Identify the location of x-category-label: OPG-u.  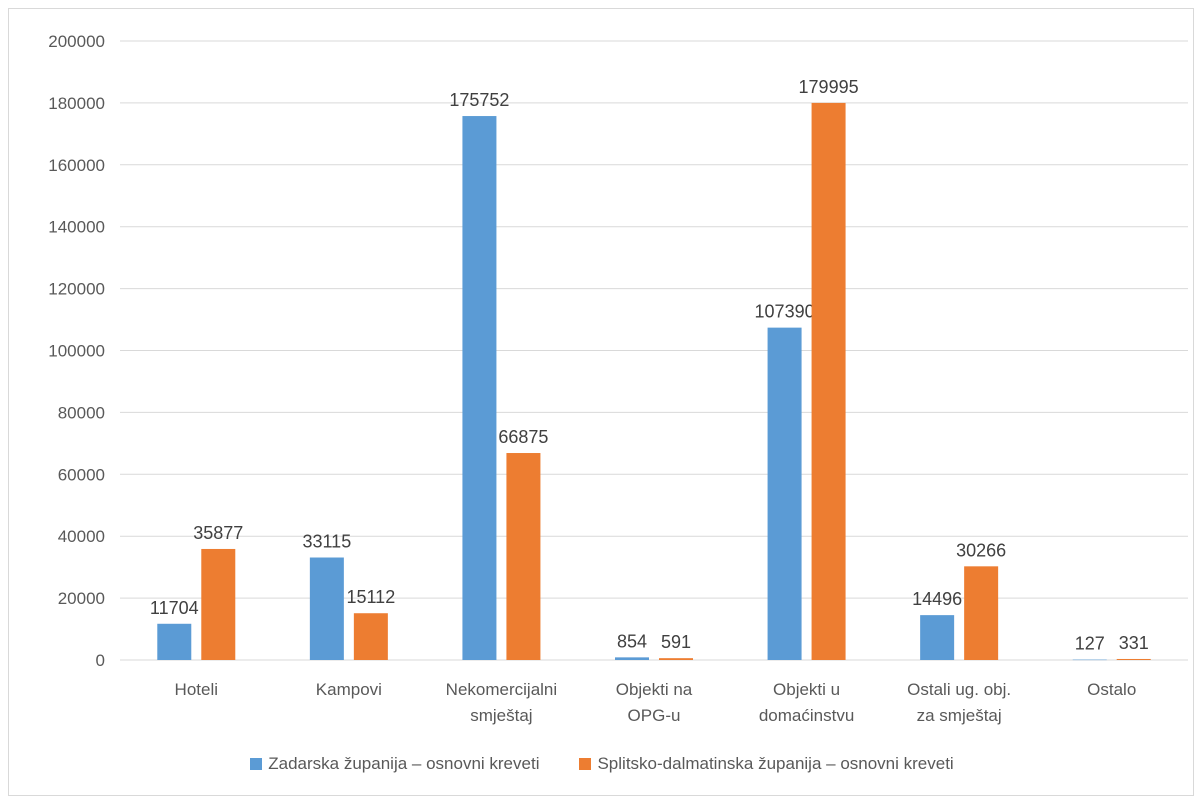
(654, 715).